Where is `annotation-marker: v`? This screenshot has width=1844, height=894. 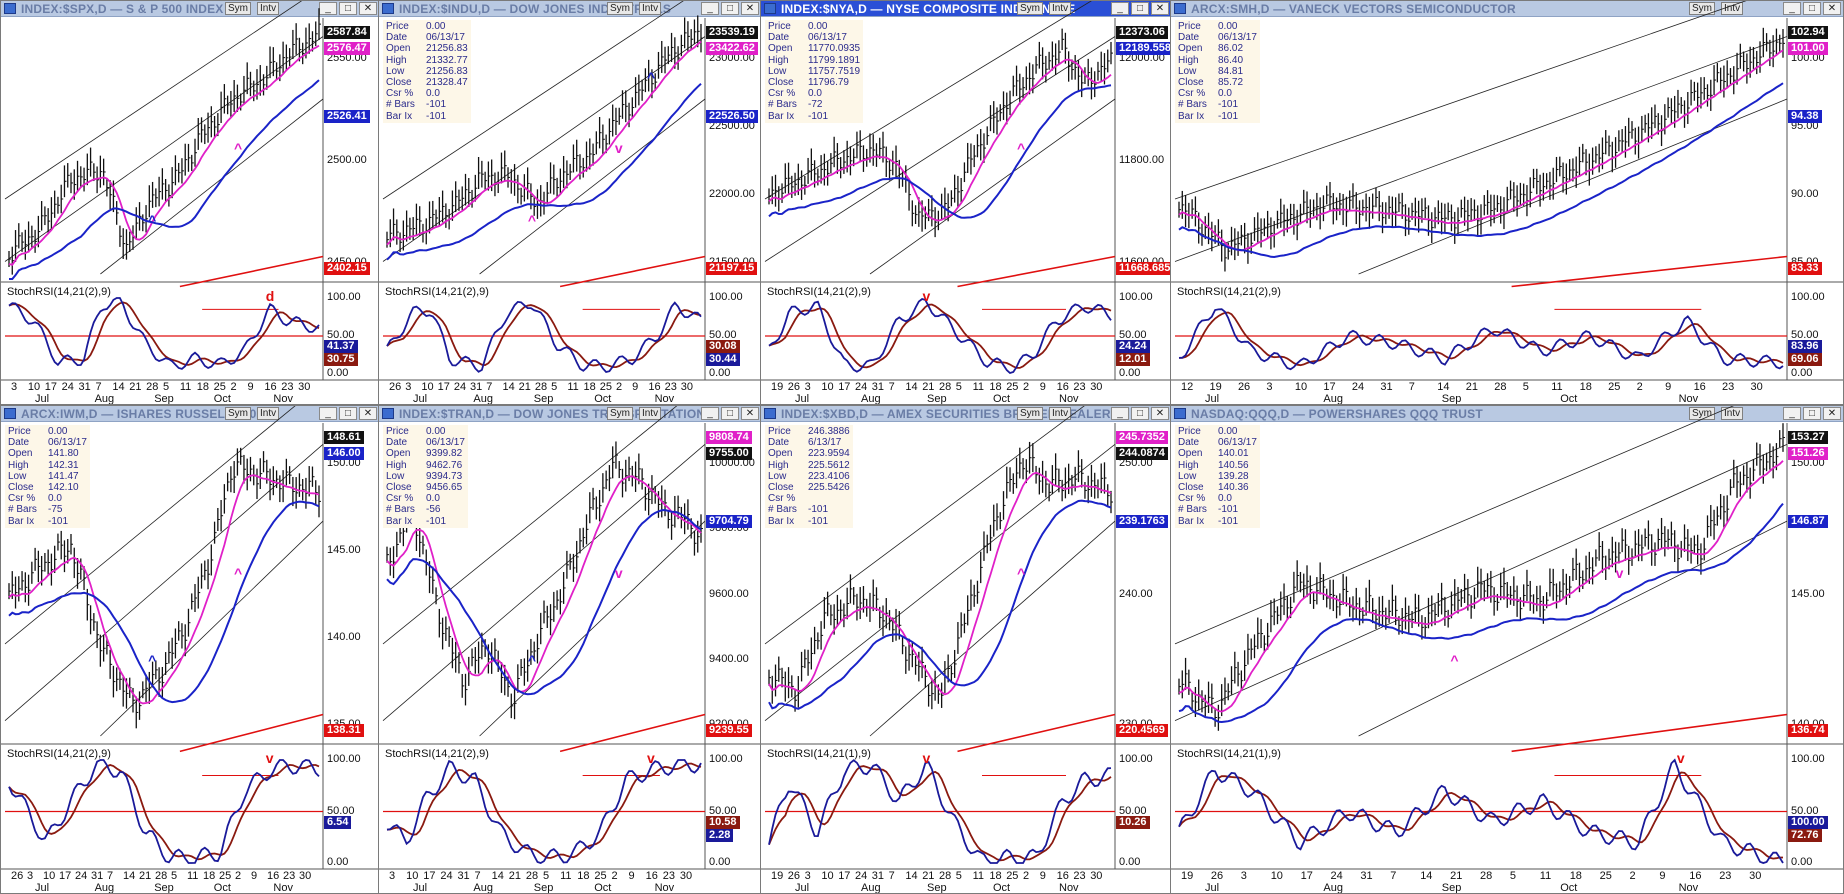
annotation-marker: v is located at coordinates (269, 758).